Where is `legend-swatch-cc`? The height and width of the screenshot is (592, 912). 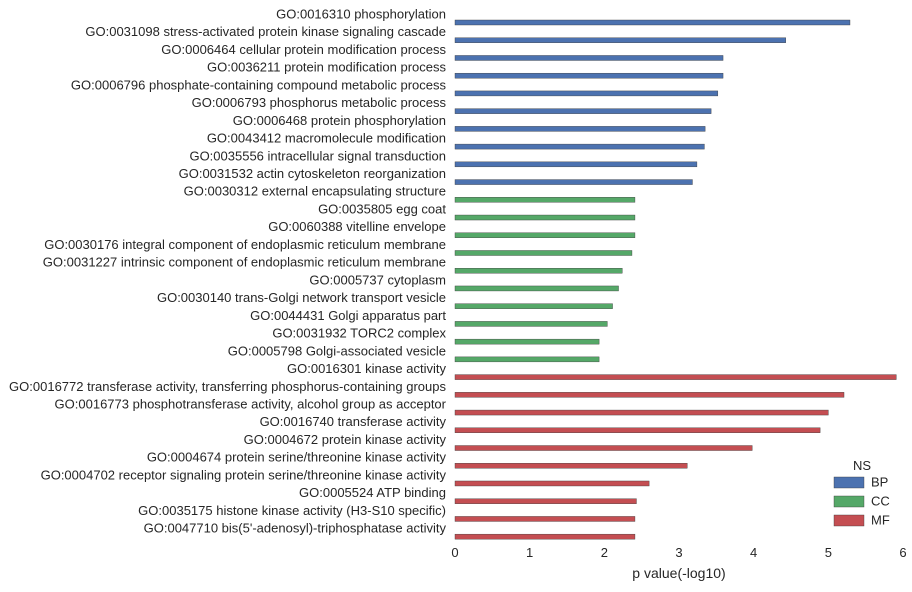
legend-swatch-cc is located at coordinates (849, 501).